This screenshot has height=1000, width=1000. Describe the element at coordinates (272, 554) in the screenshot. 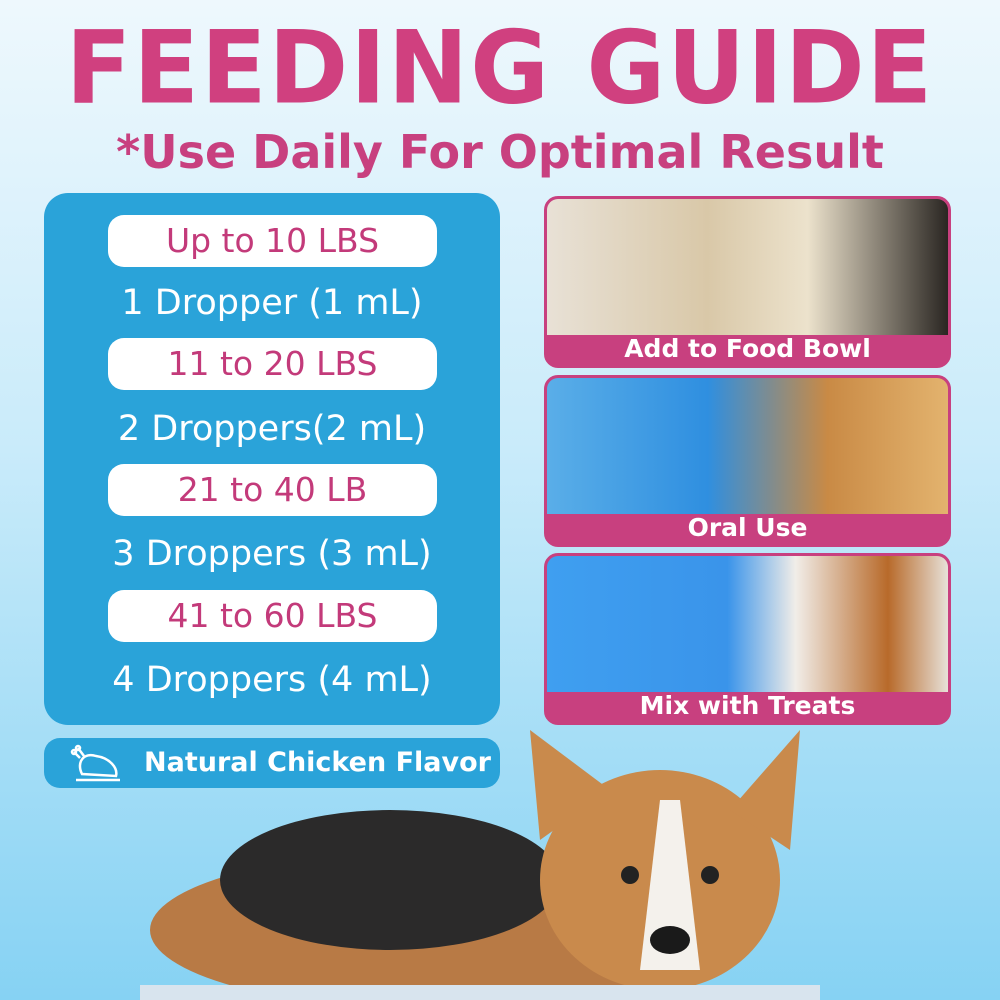

I see `dose-label: 3 Droppers (3 mL)` at that location.